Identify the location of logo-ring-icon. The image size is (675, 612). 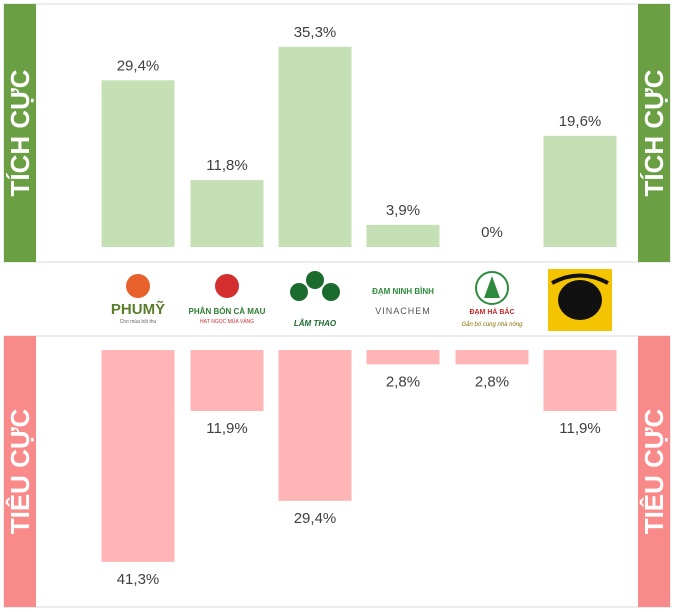
(492, 288).